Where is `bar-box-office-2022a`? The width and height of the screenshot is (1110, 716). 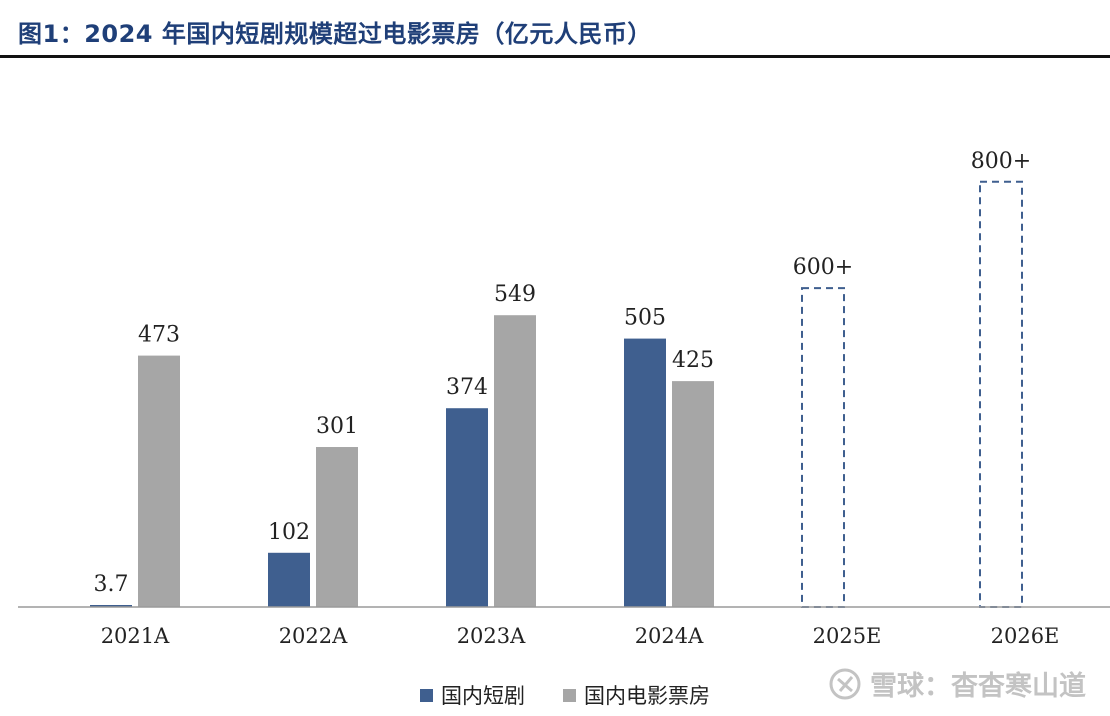 bar-box-office-2022a is located at coordinates (337, 527).